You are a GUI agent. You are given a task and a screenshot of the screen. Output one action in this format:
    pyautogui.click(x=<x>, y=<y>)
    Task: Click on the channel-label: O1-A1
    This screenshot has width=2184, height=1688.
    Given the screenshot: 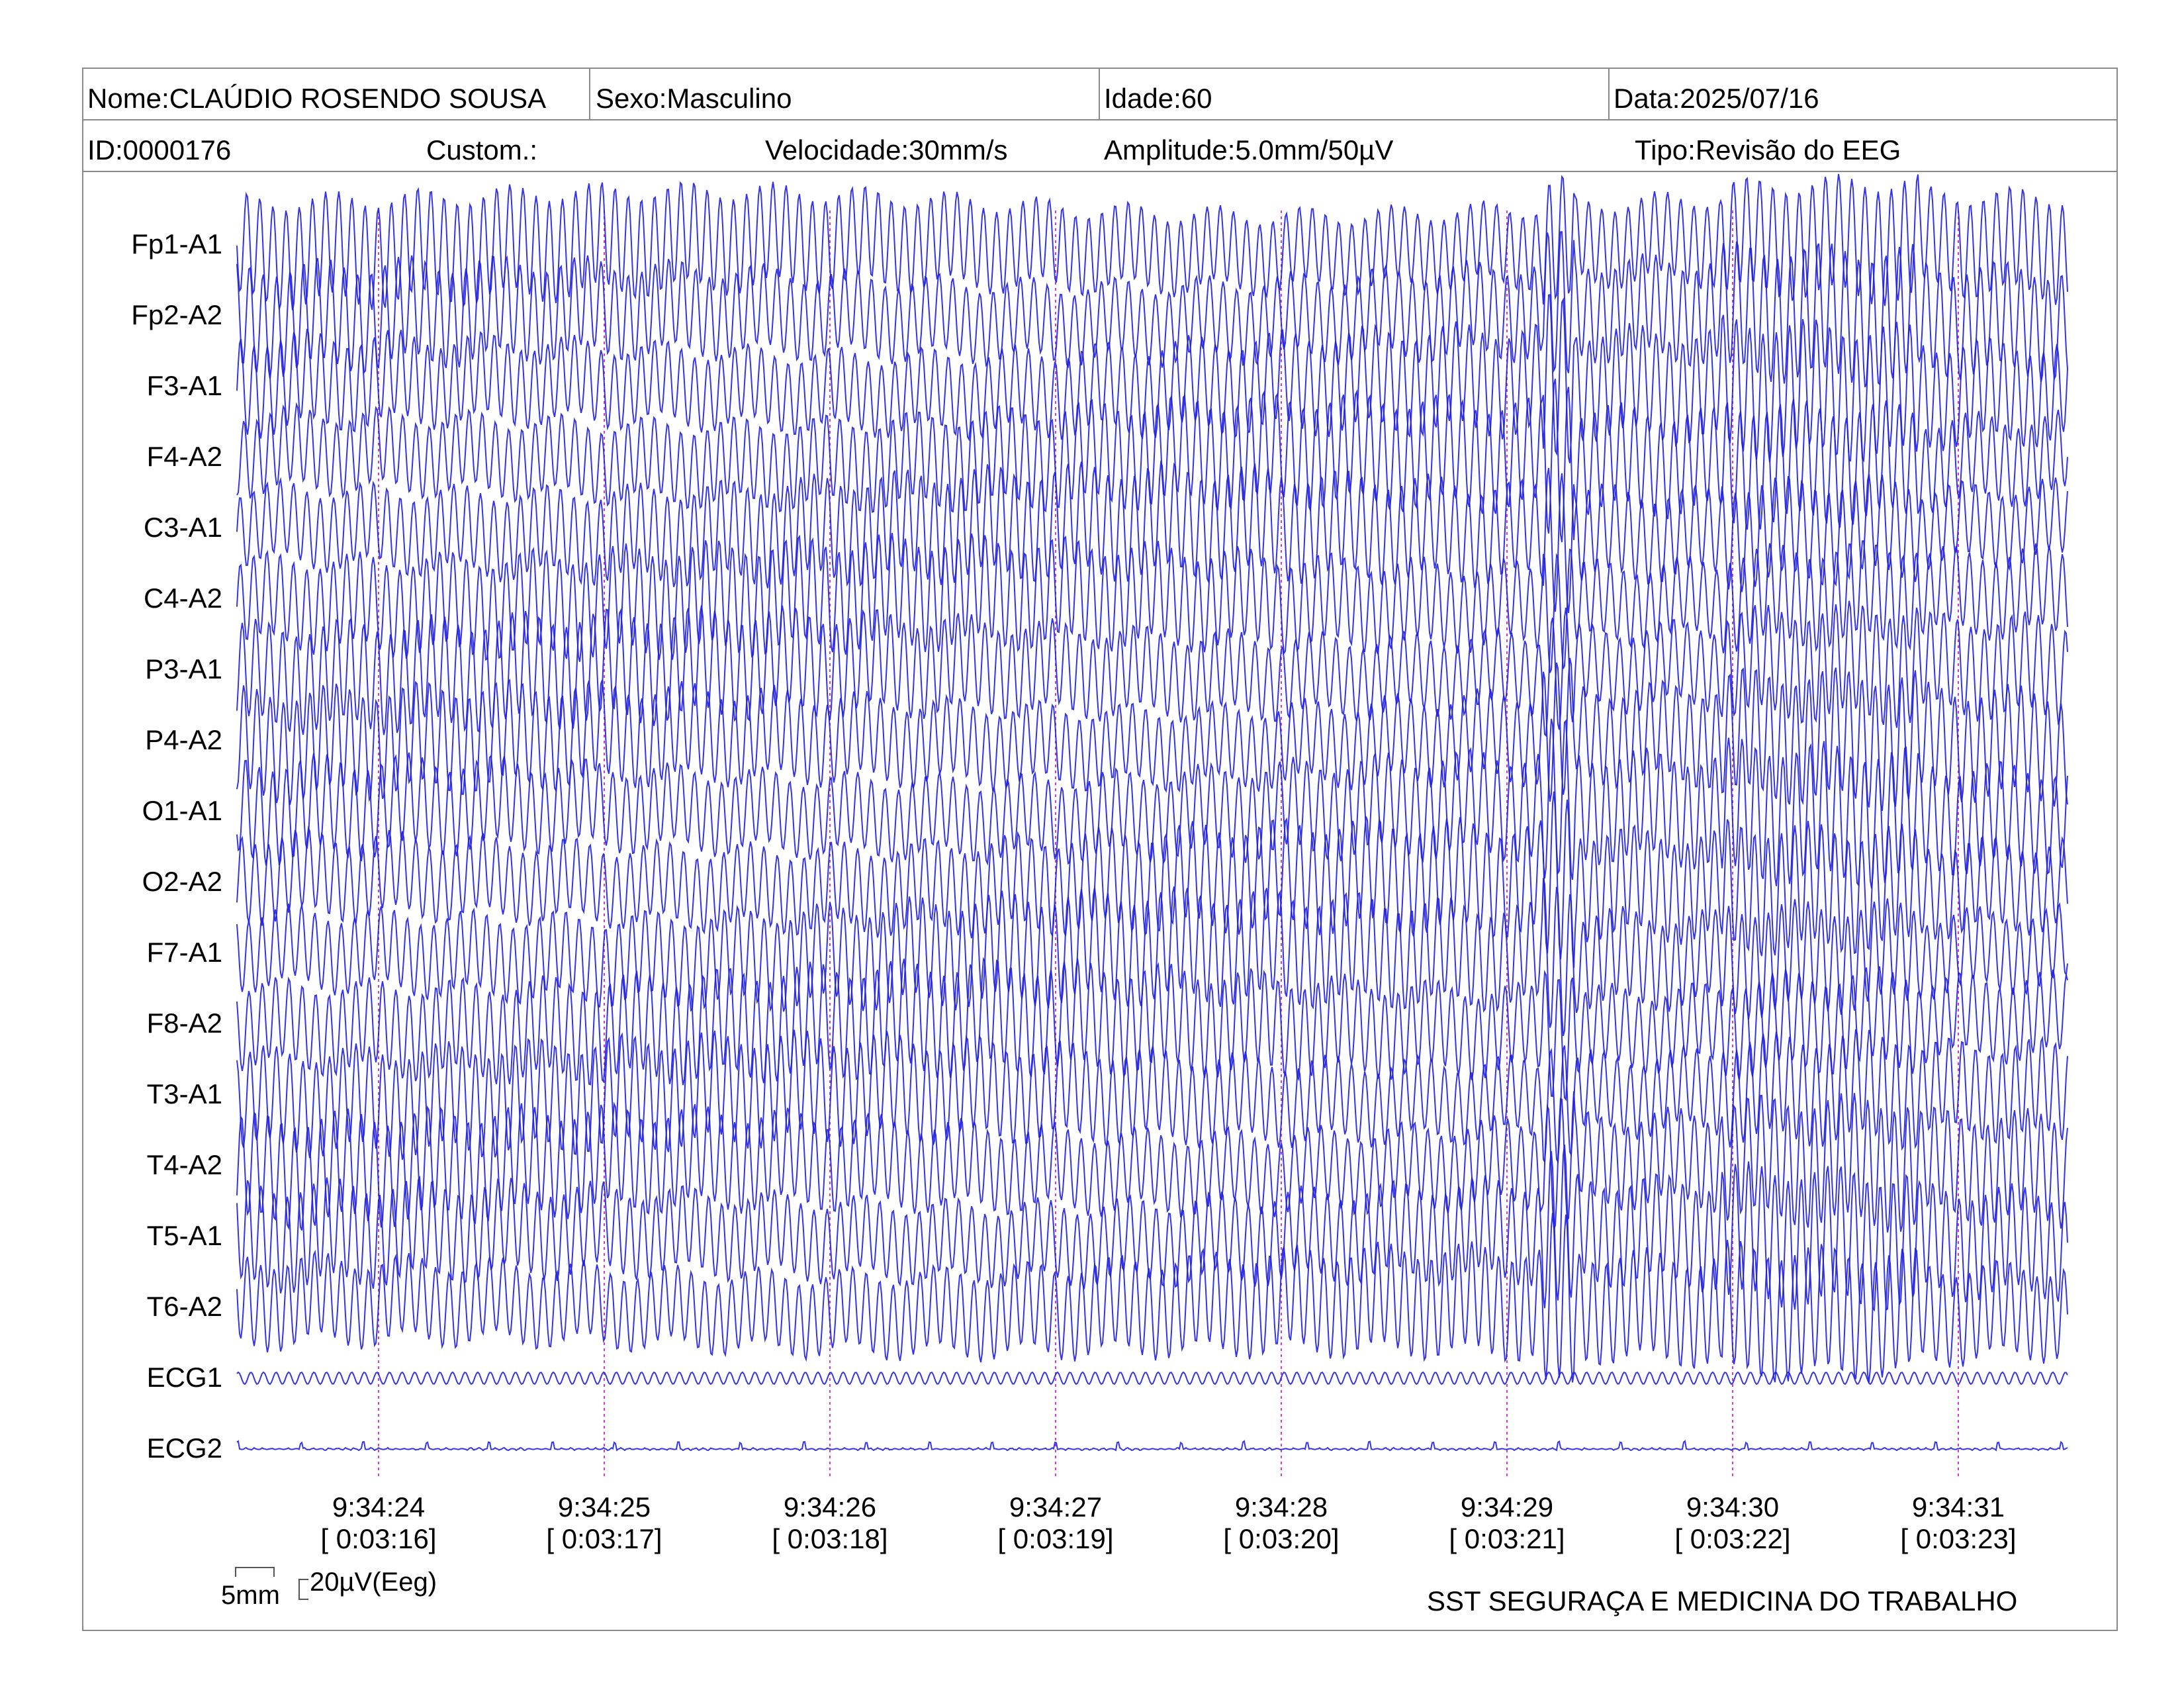 What is the action you would take?
    pyautogui.click(x=182, y=810)
    